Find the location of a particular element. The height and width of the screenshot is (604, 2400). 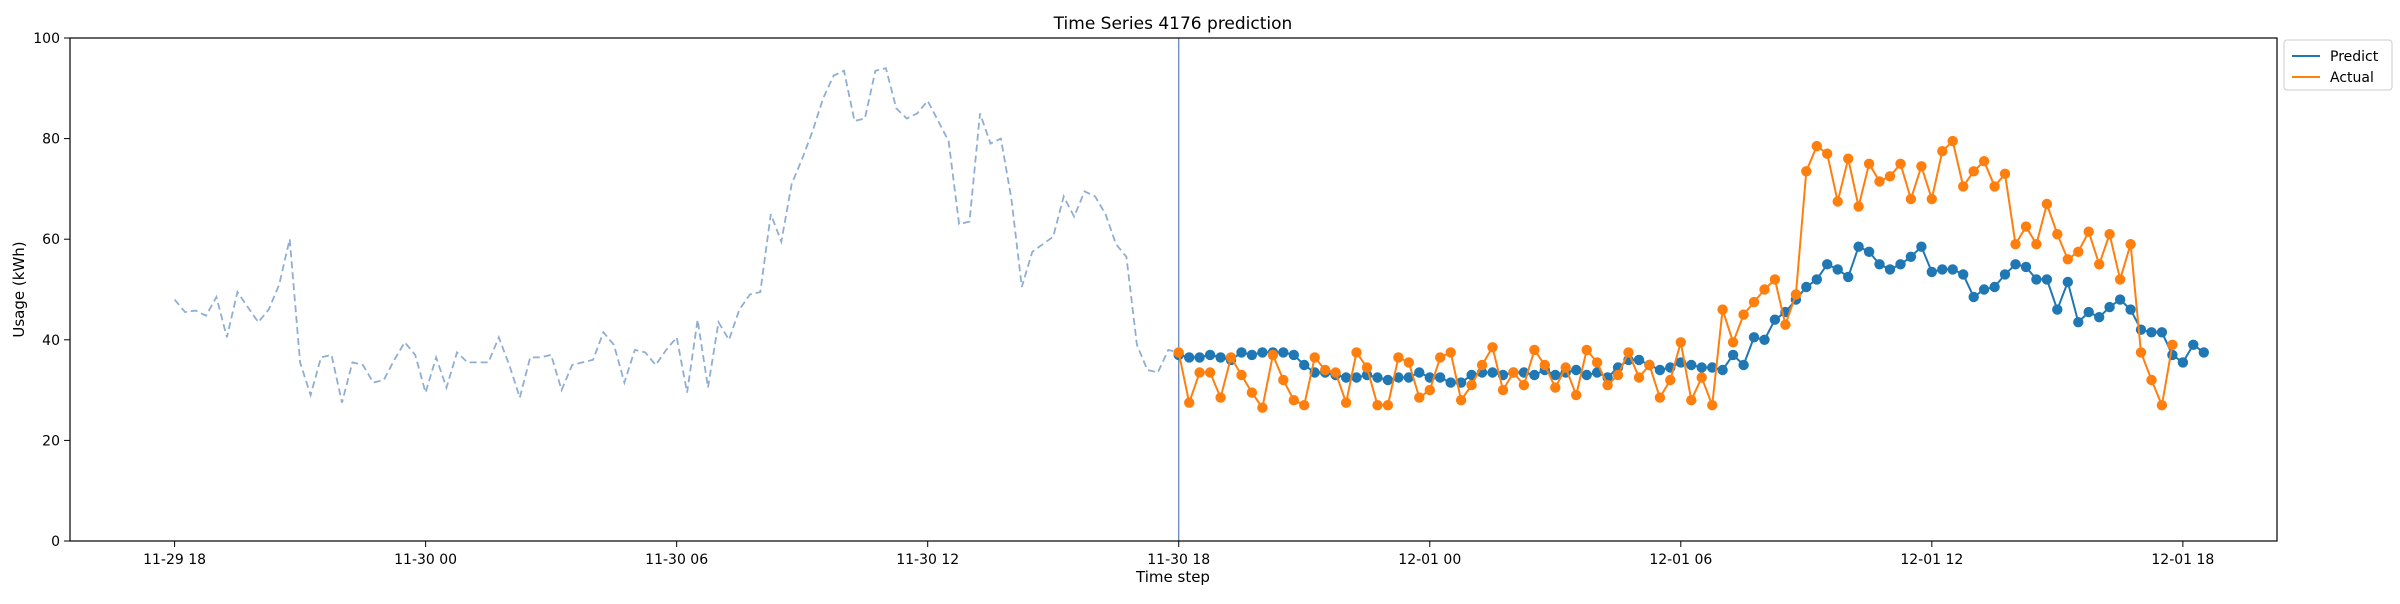

x-tick-label: 12-01 06 is located at coordinates (1680, 560).